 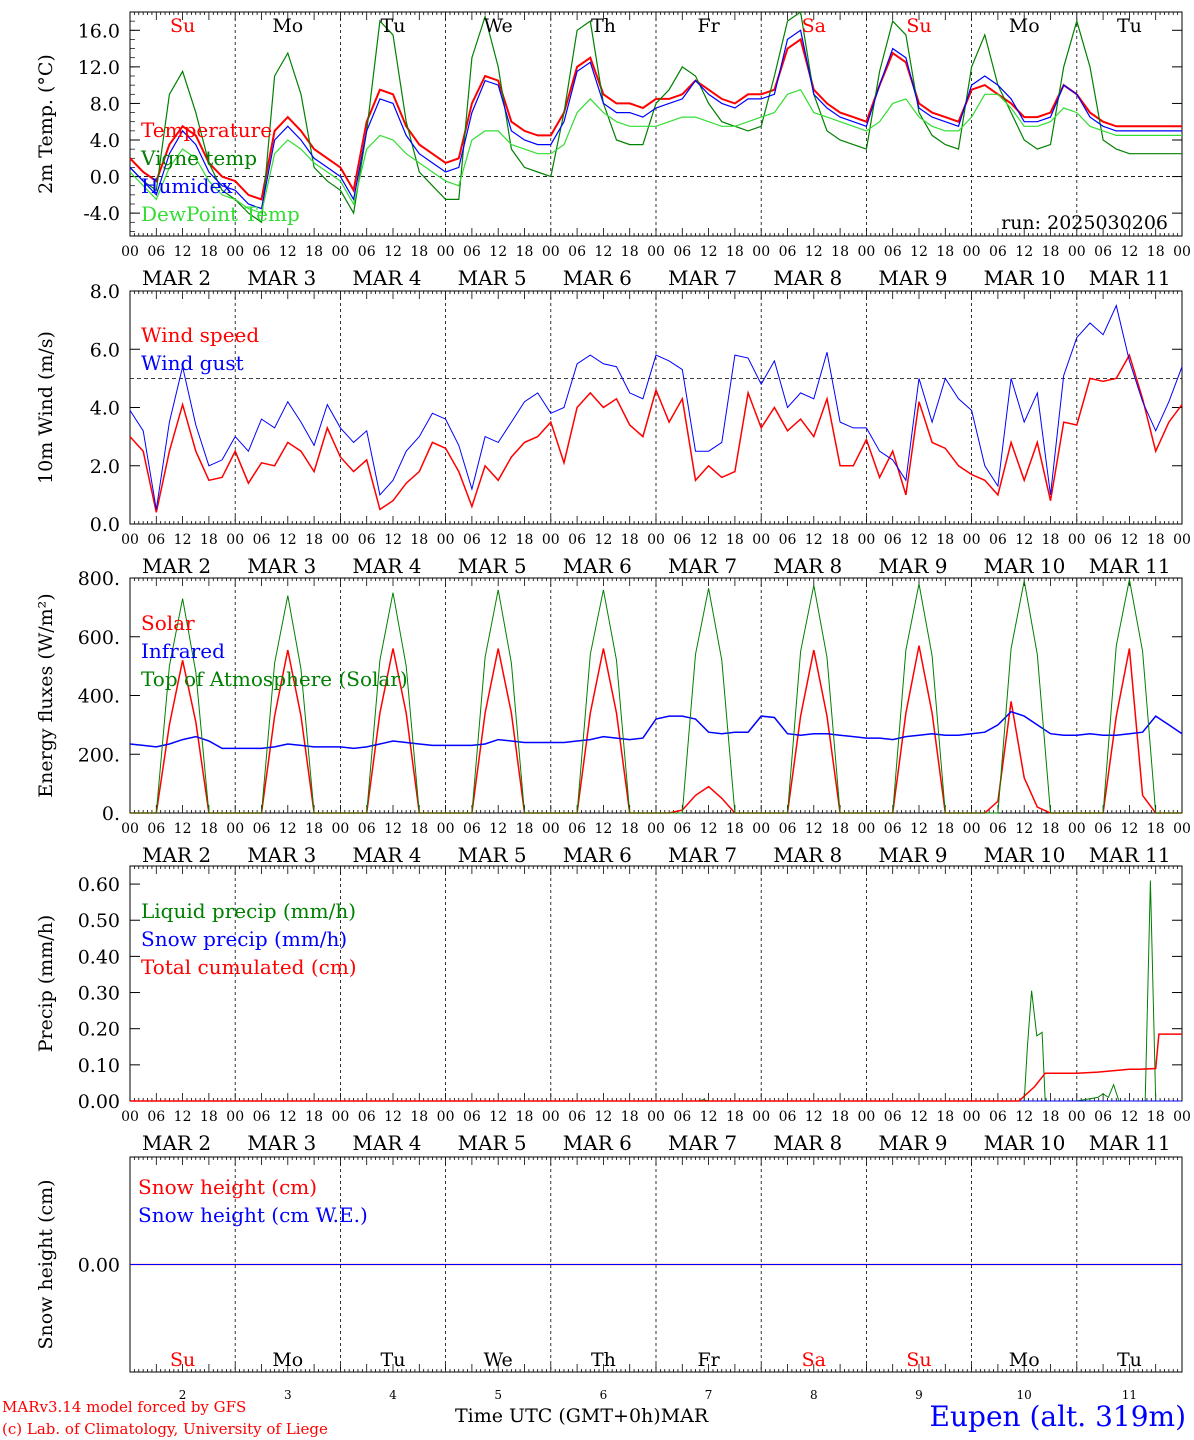 What do you see at coordinates (393, 1395) in the screenshot?
I see `day-number: 4` at bounding box center [393, 1395].